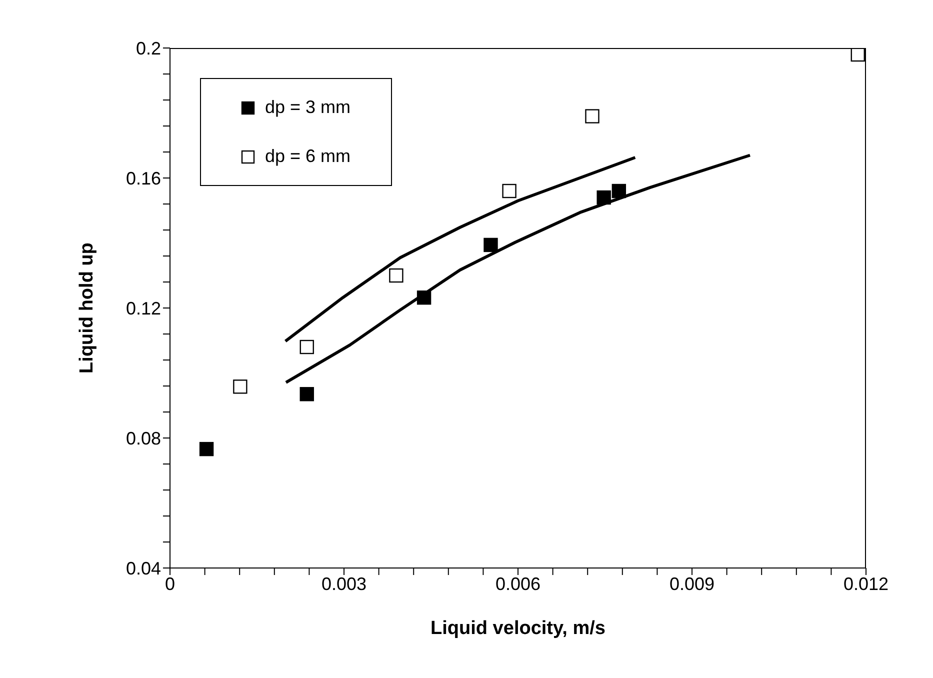 The height and width of the screenshot is (678, 933). What do you see at coordinates (518, 628) in the screenshot?
I see `x-axis-title: Liquid velocity, m/s` at bounding box center [518, 628].